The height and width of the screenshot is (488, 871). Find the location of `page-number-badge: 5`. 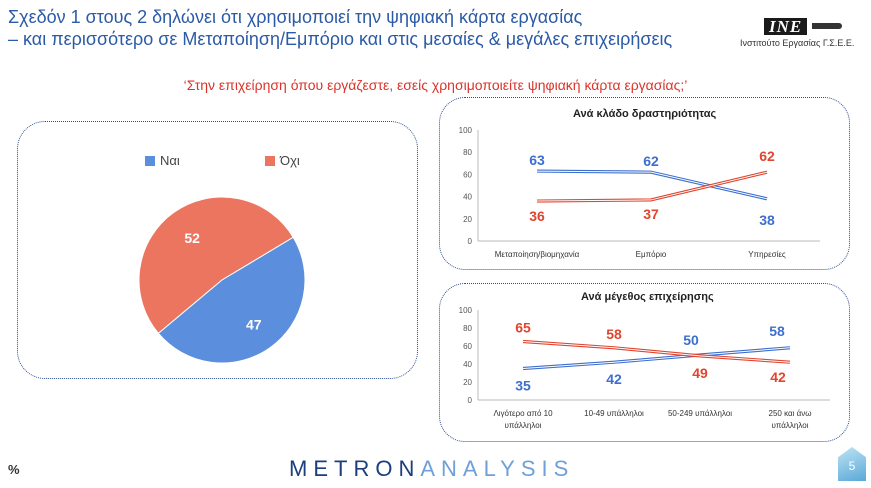

page-number-badge: 5 is located at coordinates (852, 464).